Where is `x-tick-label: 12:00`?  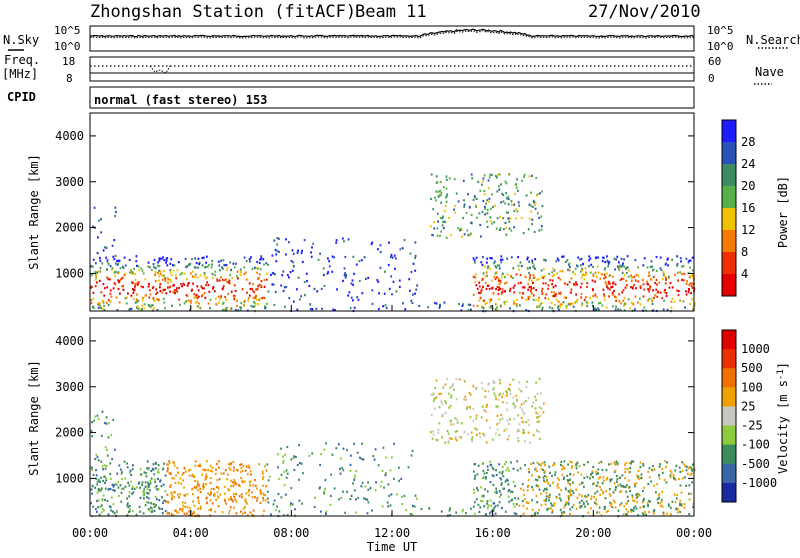
x-tick-label: 12:00 is located at coordinates (392, 533).